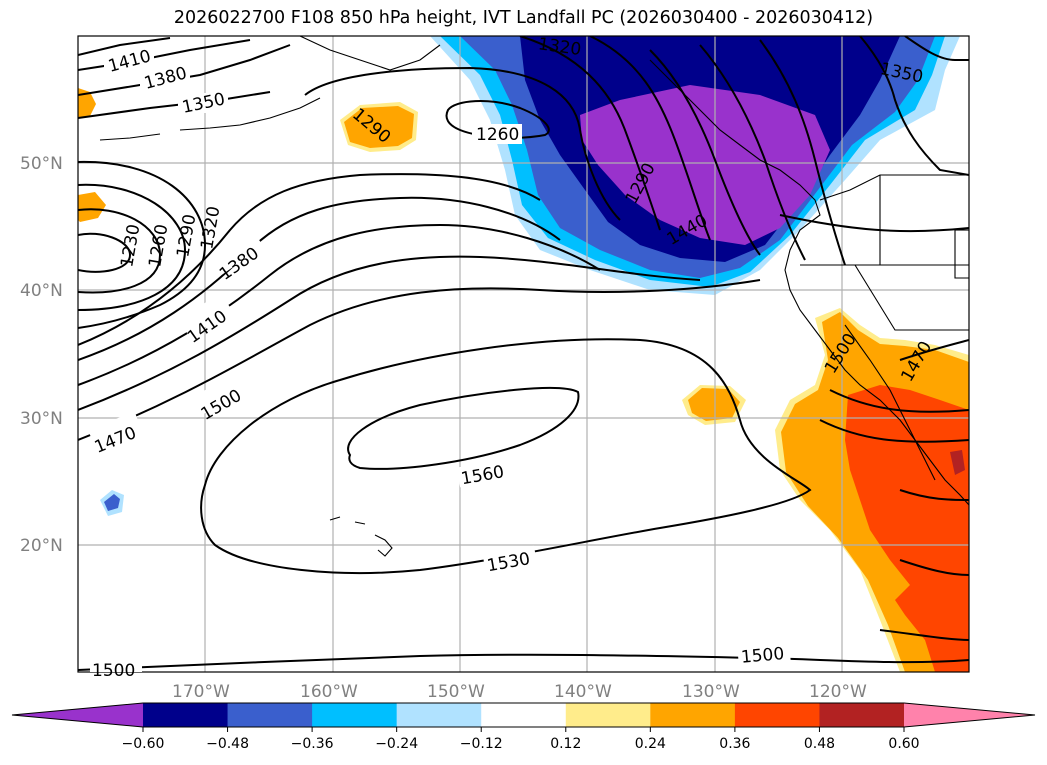 This screenshot has height=765, width=1047. Describe the element at coordinates (519, 692) in the screenshot. I see `longitude-labels: 170°W 160°W 150°W 140°W 130°W 120°W` at that location.